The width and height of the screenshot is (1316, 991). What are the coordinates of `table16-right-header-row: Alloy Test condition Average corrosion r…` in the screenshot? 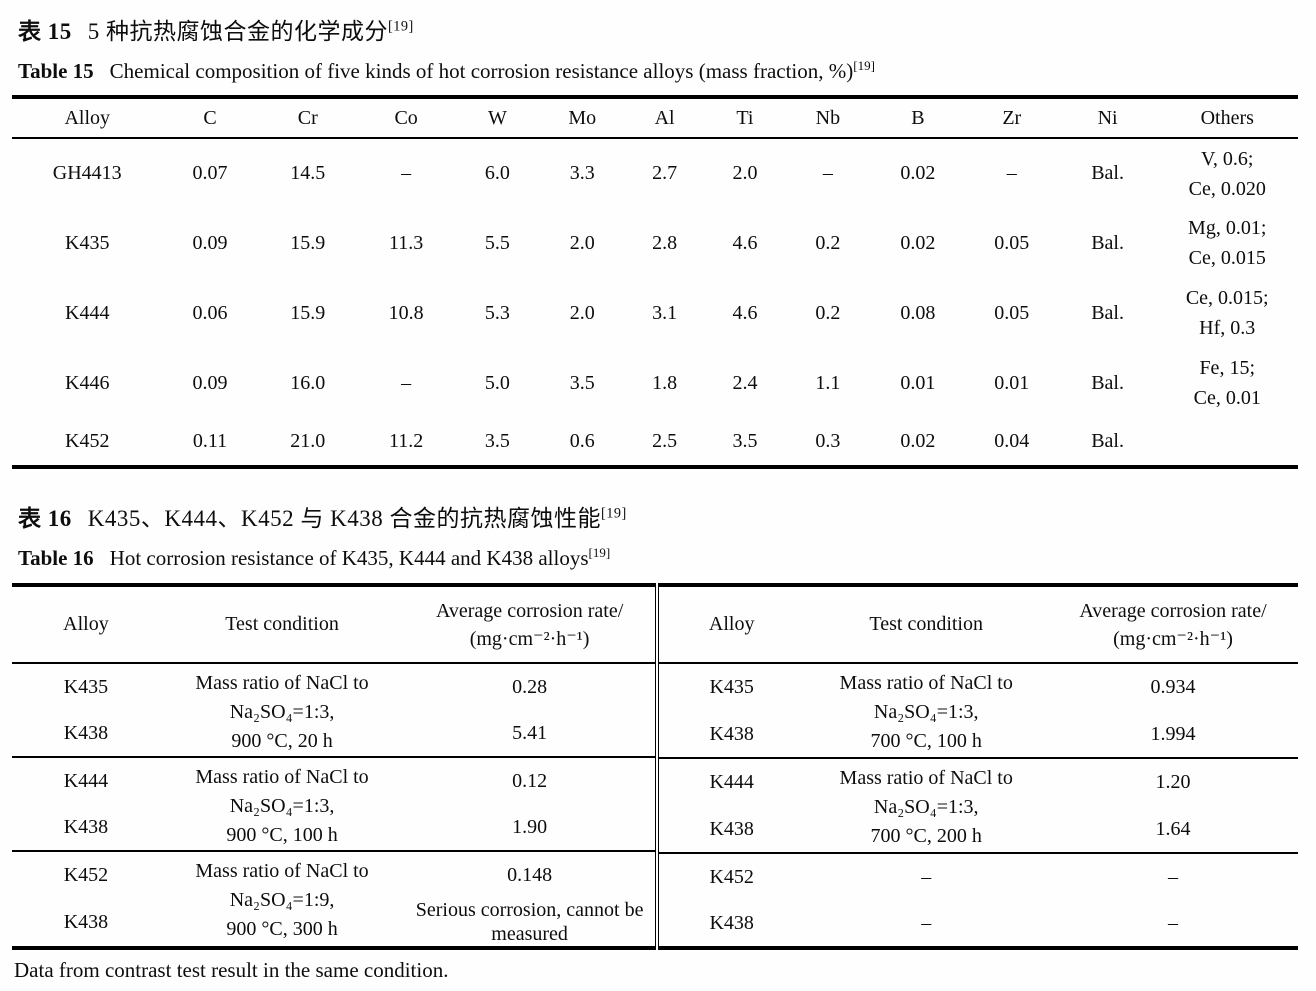 It's located at (977, 624).